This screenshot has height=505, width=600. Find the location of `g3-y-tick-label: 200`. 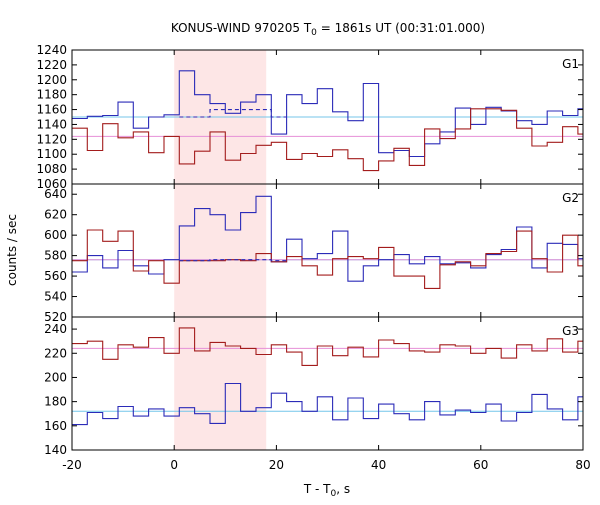

g3-y-tick-label: 200 is located at coordinates (55, 377).